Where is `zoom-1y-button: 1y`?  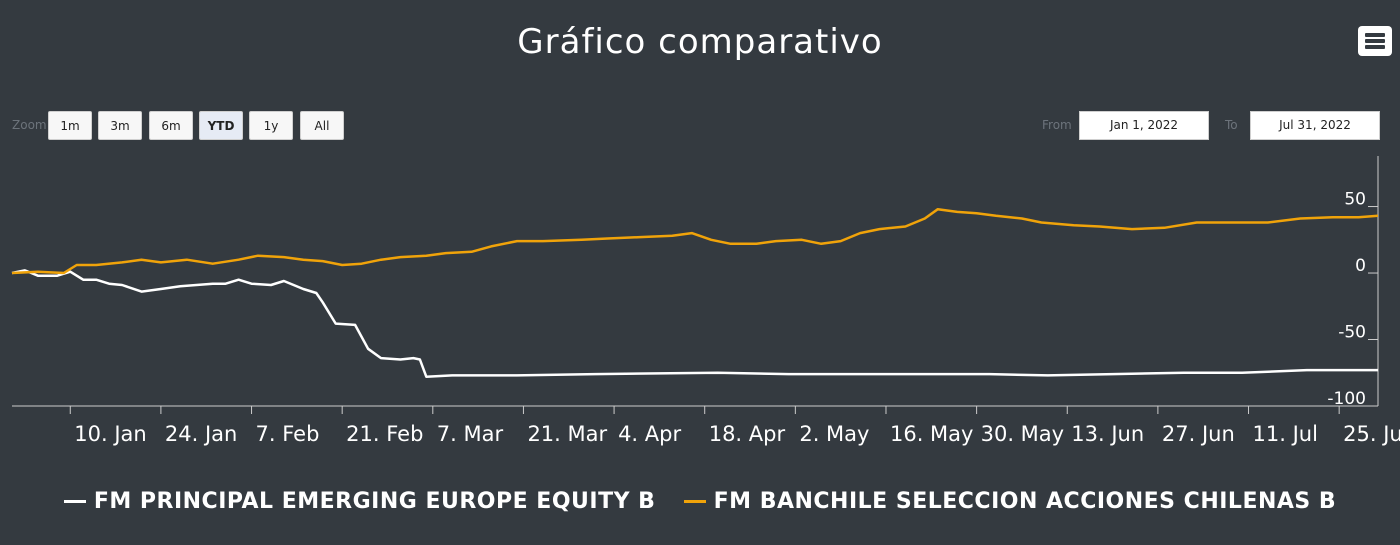 zoom-1y-button: 1y is located at coordinates (271, 125).